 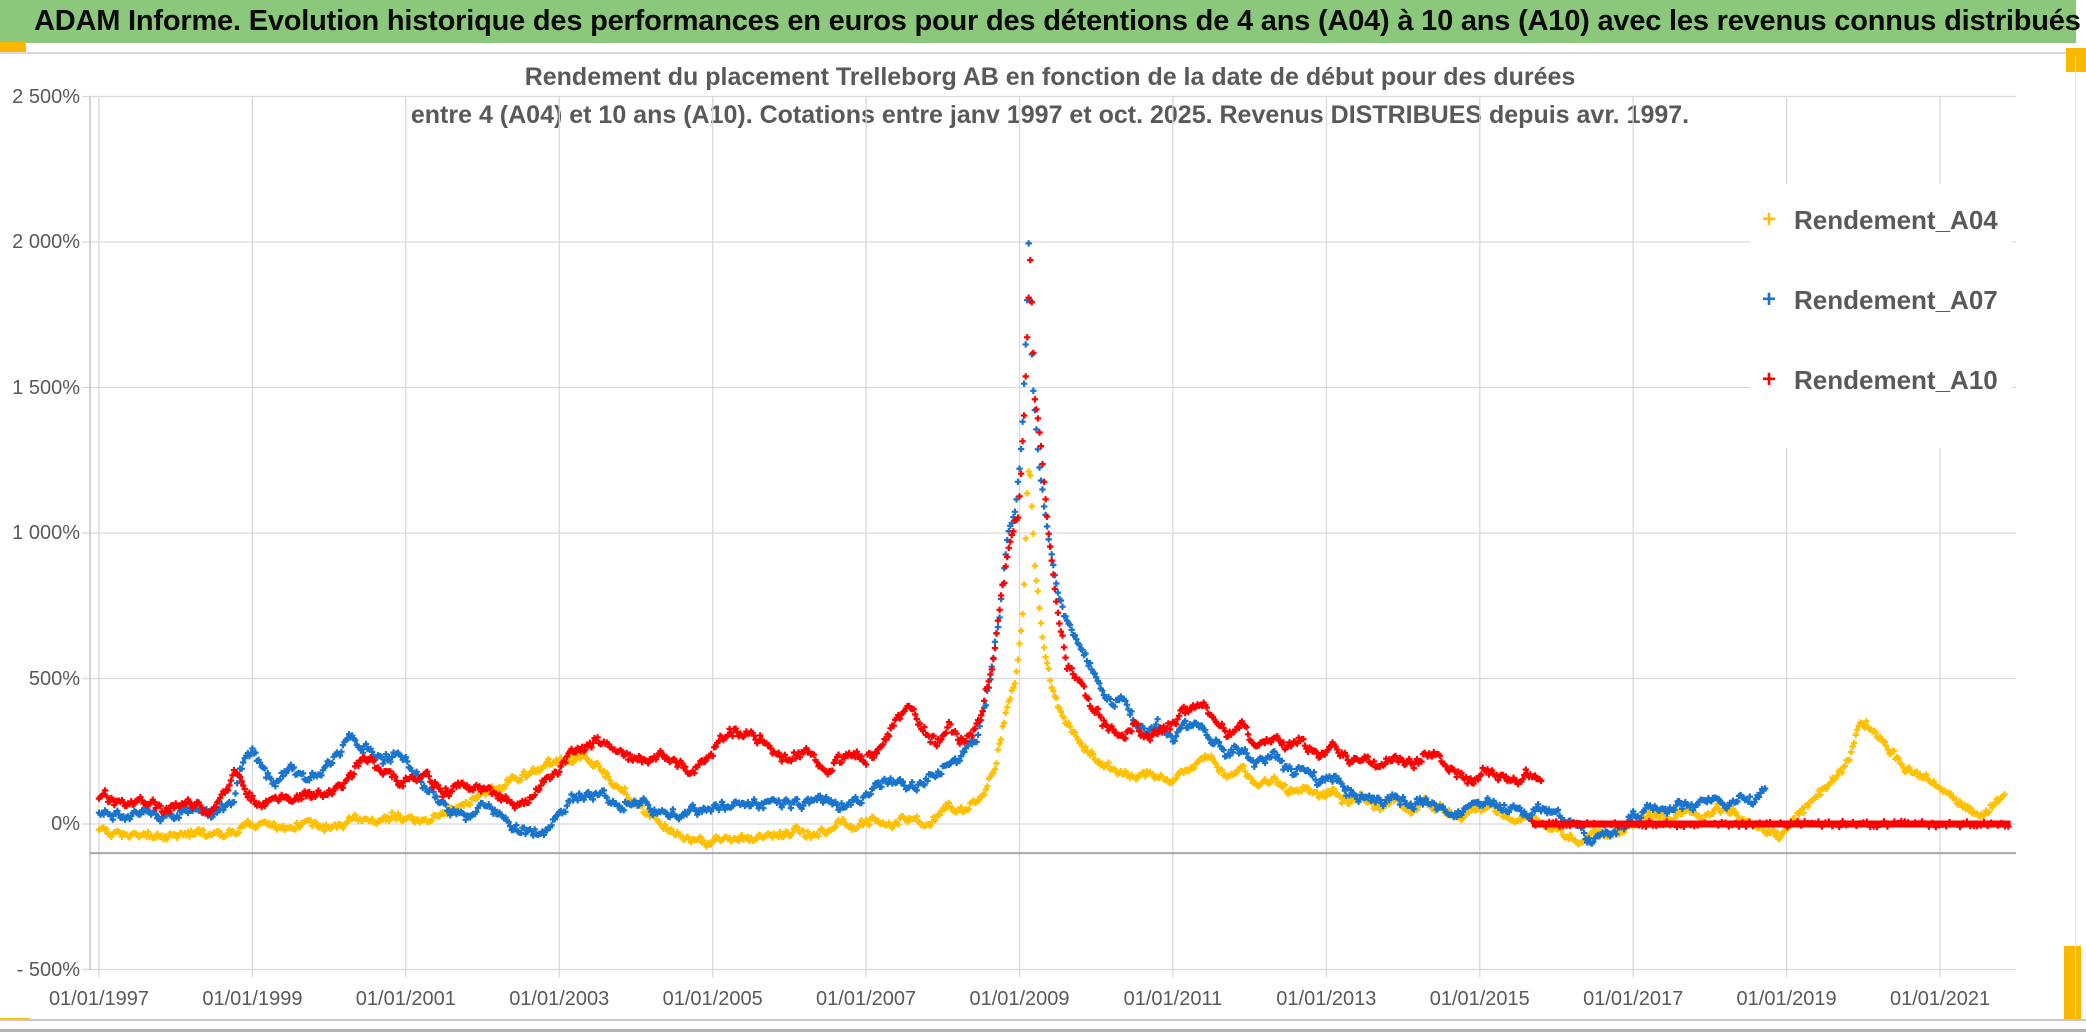 I want to click on corner-accent-top-right, so click(x=2076, y=60).